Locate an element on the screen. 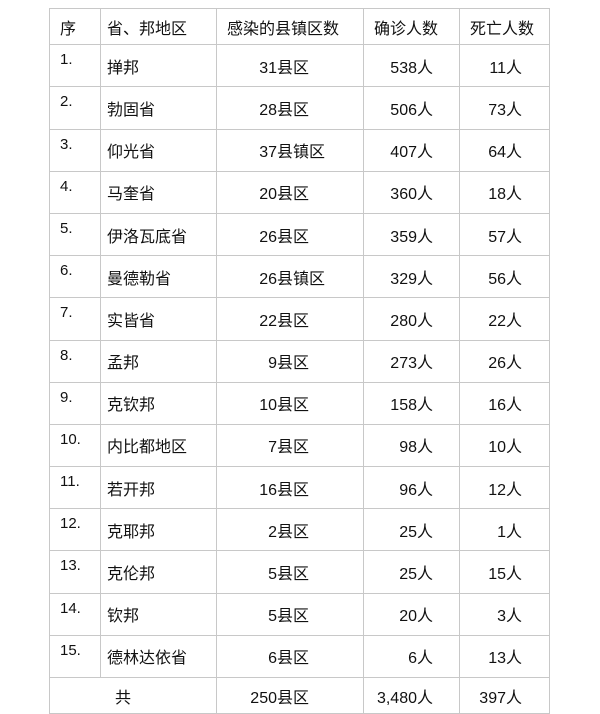 This screenshot has height=714, width=600. total-counties: 250县区 is located at coordinates (290, 695).